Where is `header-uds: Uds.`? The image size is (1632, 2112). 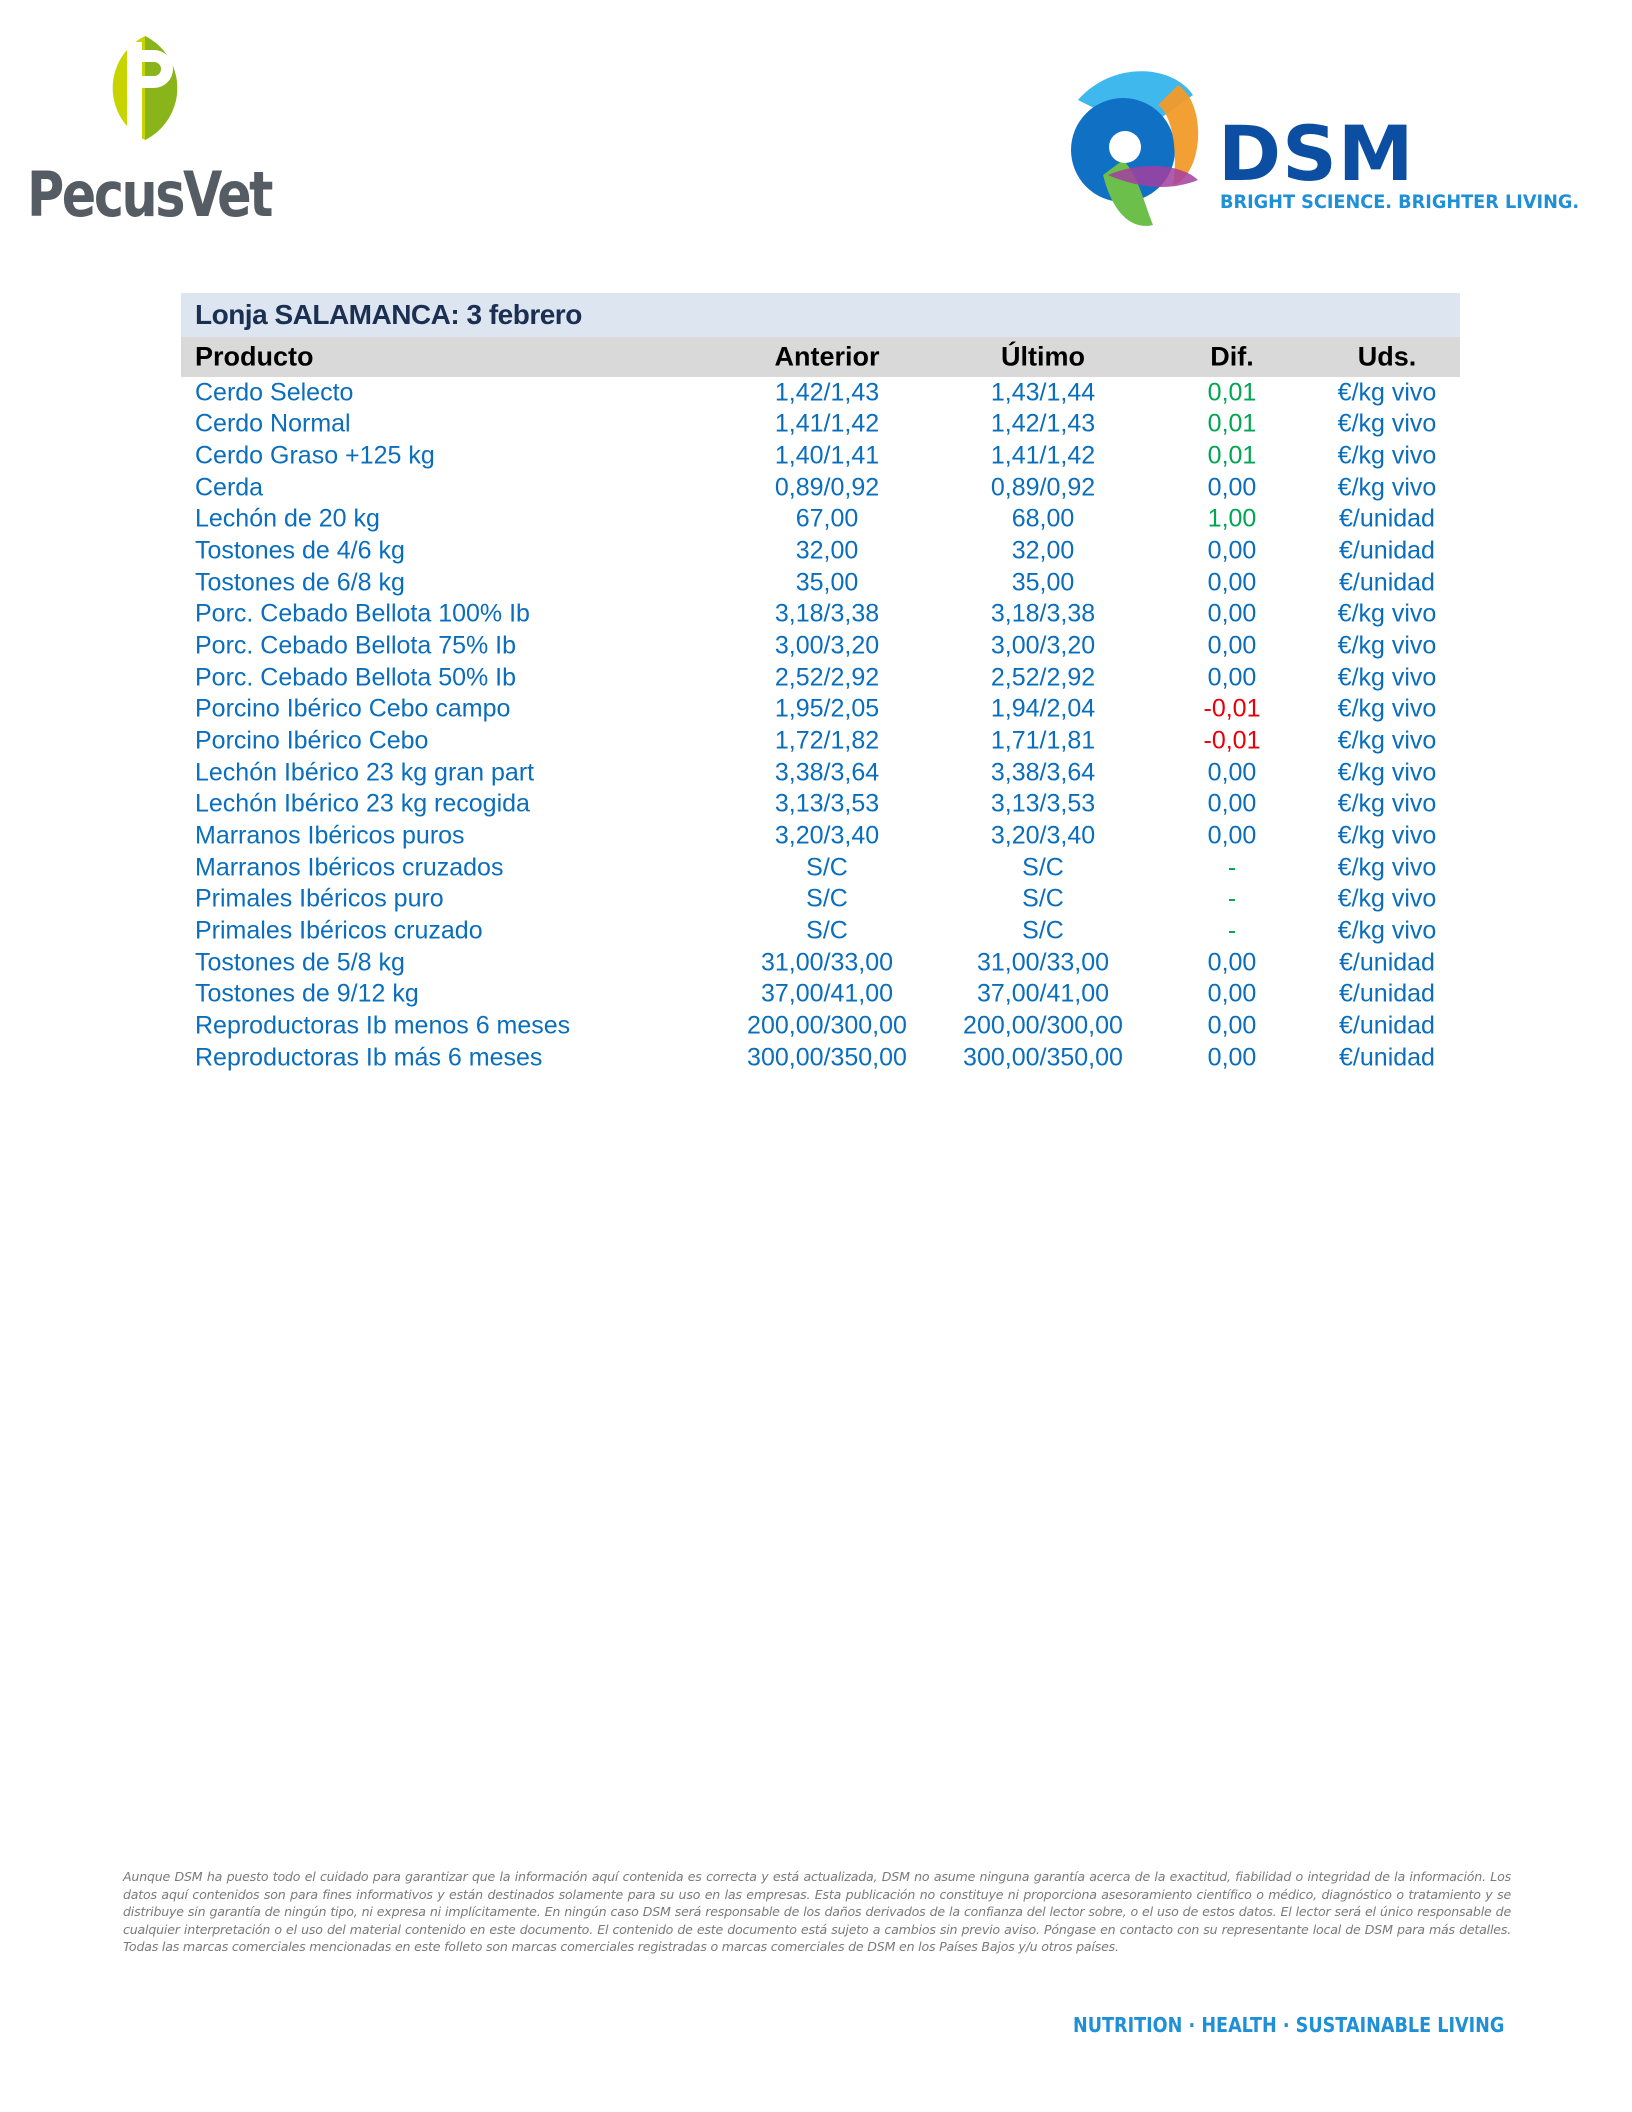 header-uds: Uds. is located at coordinates (1387, 356).